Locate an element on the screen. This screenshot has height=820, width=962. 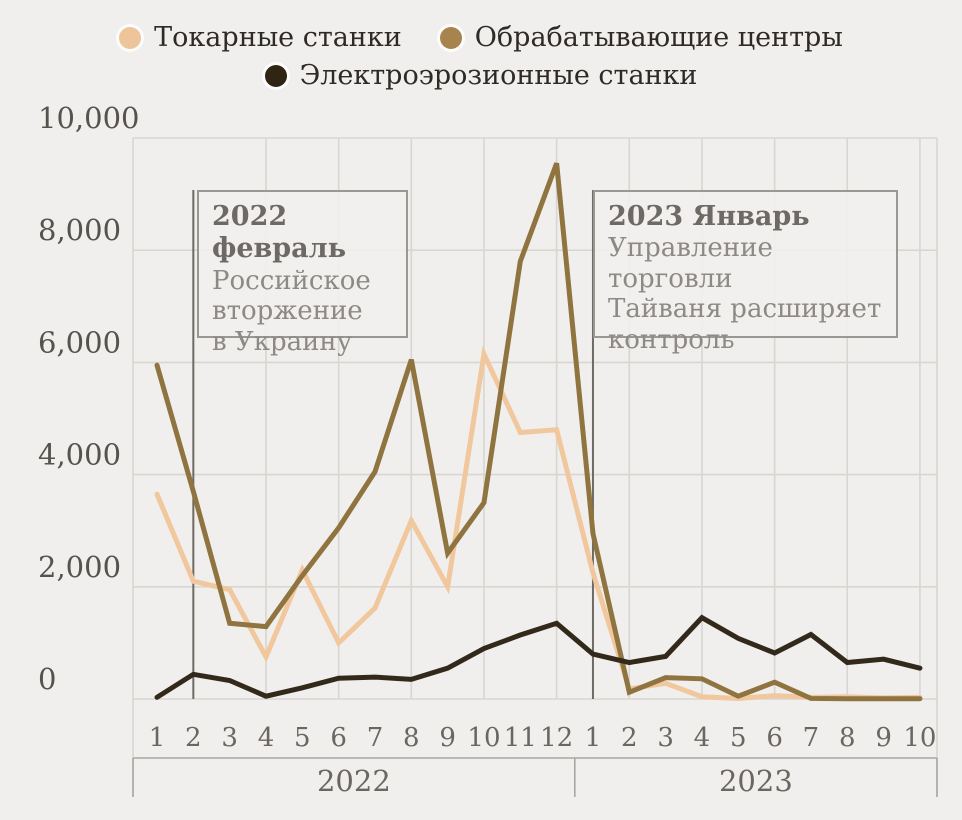
legend-label: Электроэрозионные станки is located at coordinates (498, 75).